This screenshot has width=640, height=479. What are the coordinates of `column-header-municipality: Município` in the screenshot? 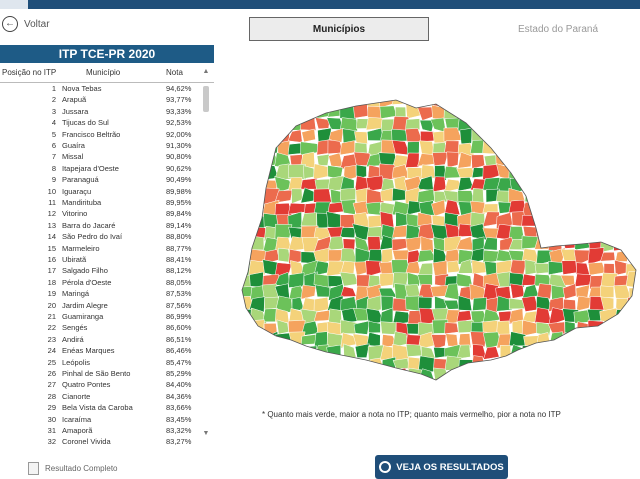 It's located at (103, 72).